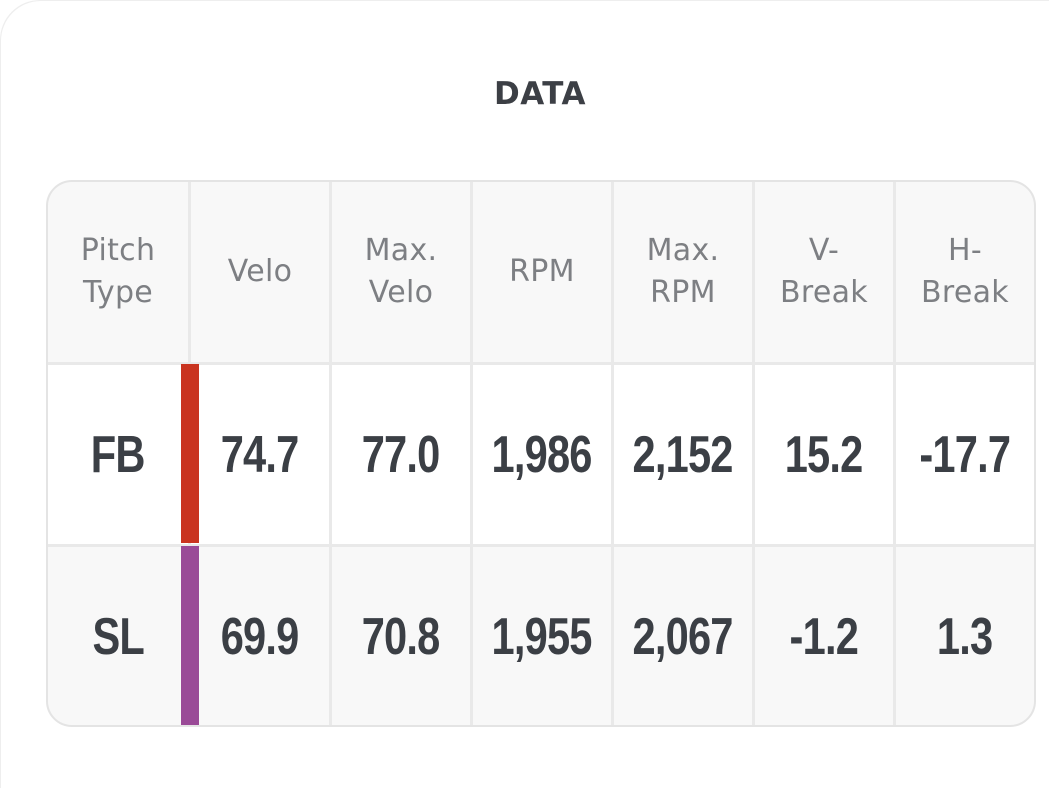 The image size is (1049, 788). I want to click on header-cell-v-break: V- Break, so click(824, 272).